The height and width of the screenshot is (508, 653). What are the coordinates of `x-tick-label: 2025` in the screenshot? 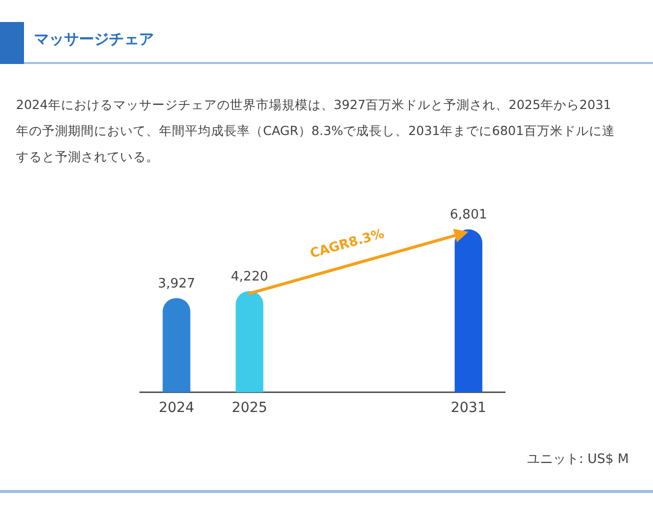 It's located at (250, 408).